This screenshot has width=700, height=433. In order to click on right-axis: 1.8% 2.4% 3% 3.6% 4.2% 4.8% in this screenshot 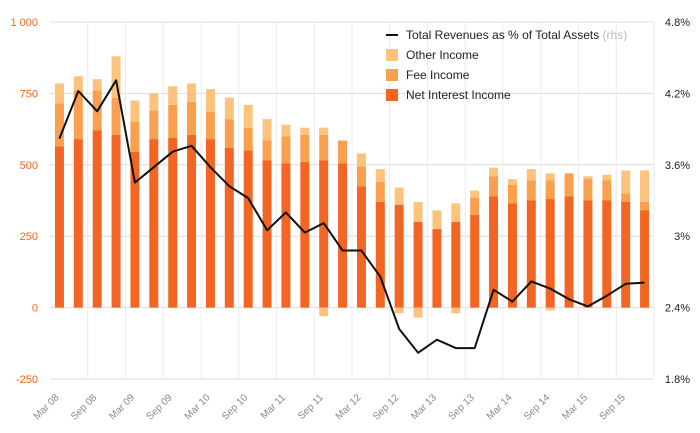, I will do `click(677, 201)`.